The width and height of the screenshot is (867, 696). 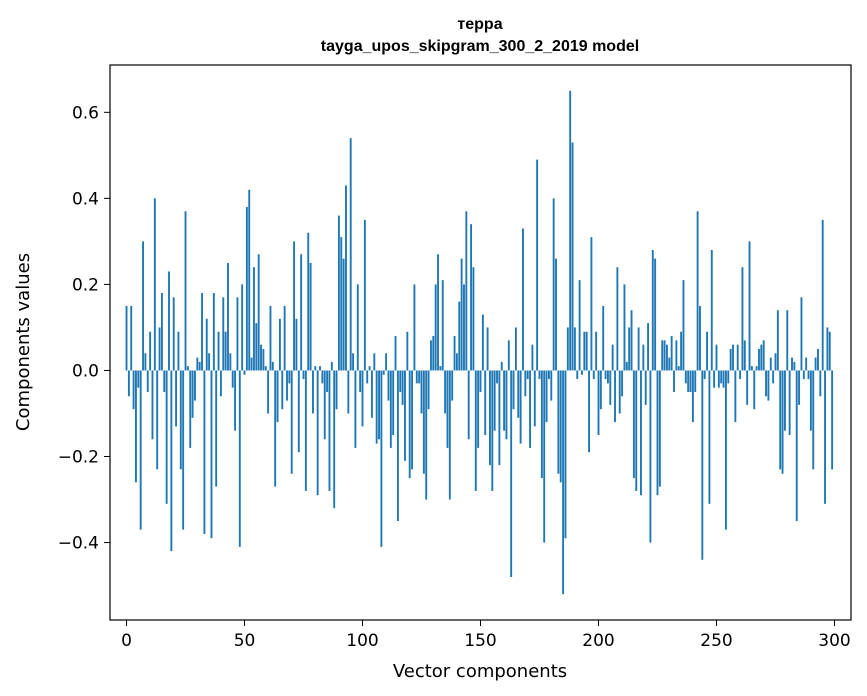 What do you see at coordinates (85, 285) in the screenshot?
I see `y-tick-label: 0.2` at bounding box center [85, 285].